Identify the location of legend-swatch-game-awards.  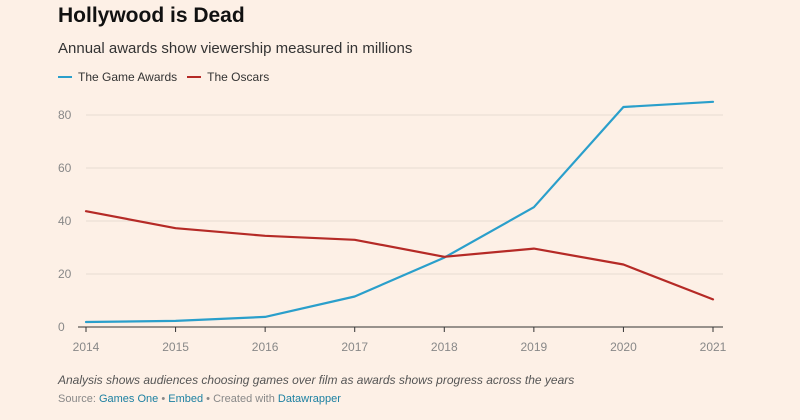
(65, 77).